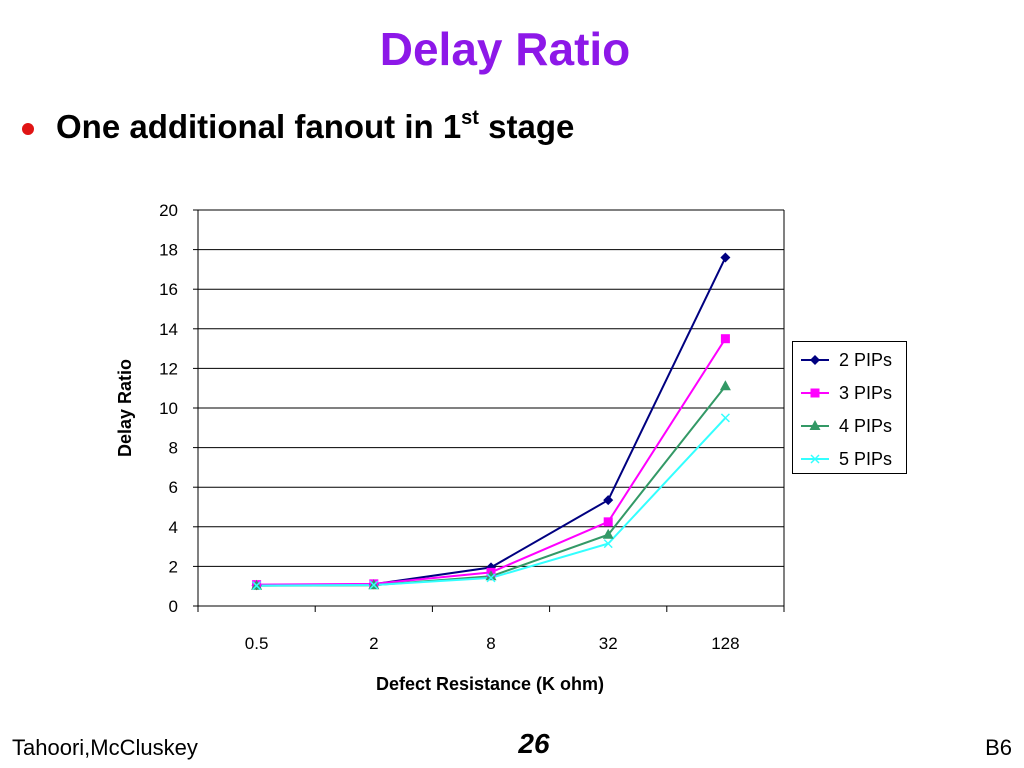 The width and height of the screenshot is (1024, 768). Describe the element at coordinates (470, 118) in the screenshot. I see `bullet-superscript: st` at that location.